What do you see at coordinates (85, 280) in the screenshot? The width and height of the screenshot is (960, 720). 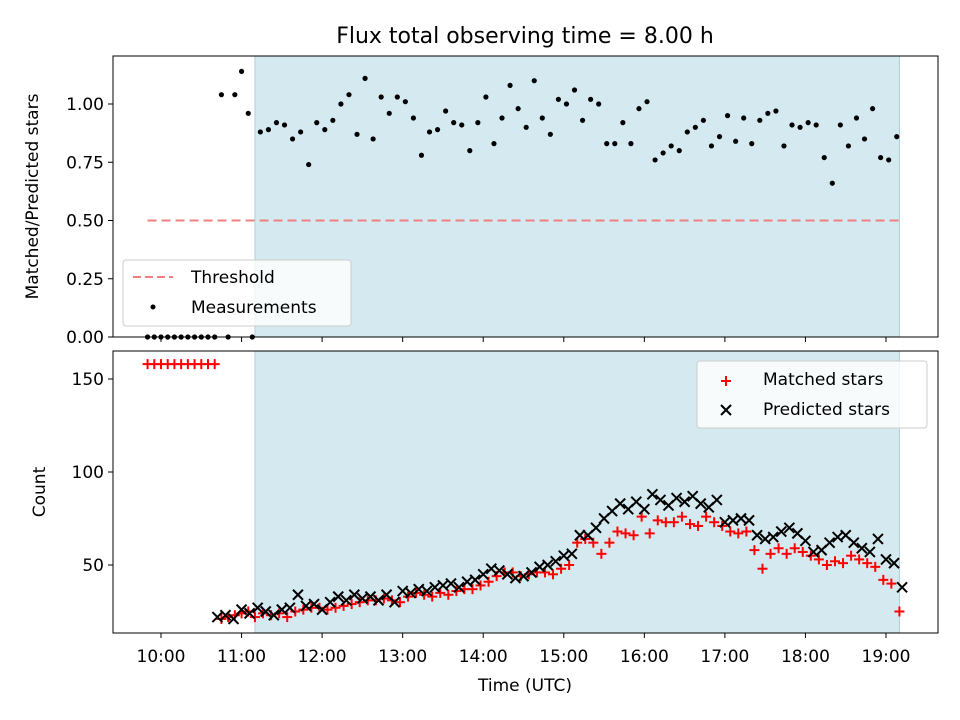 I see `top-y-tick-label: 0.25` at bounding box center [85, 280].